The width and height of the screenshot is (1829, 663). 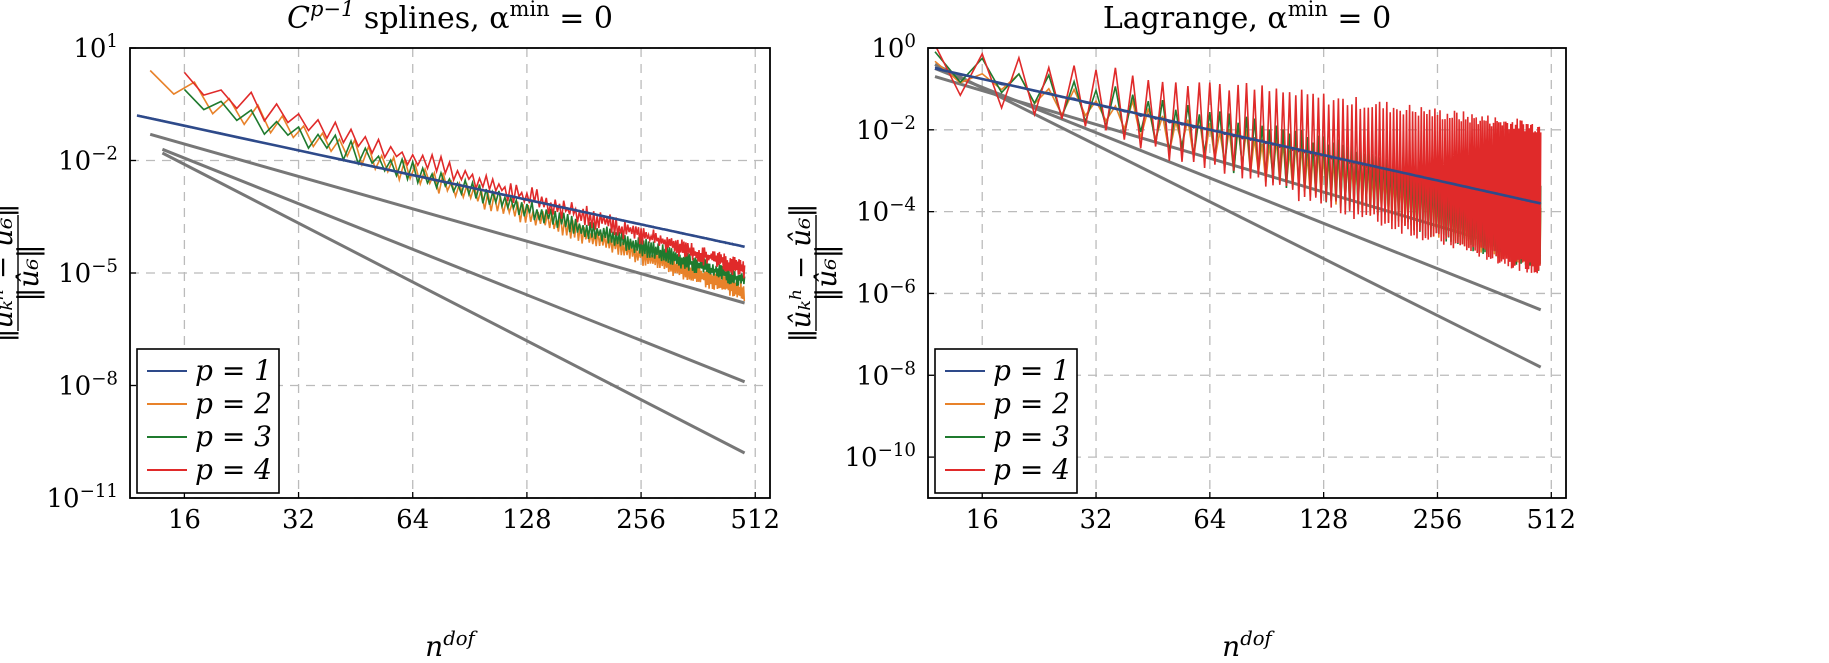 What do you see at coordinates (886, 211) in the screenshot?
I see `y-tick-label: 10⁻⁴` at bounding box center [886, 211].